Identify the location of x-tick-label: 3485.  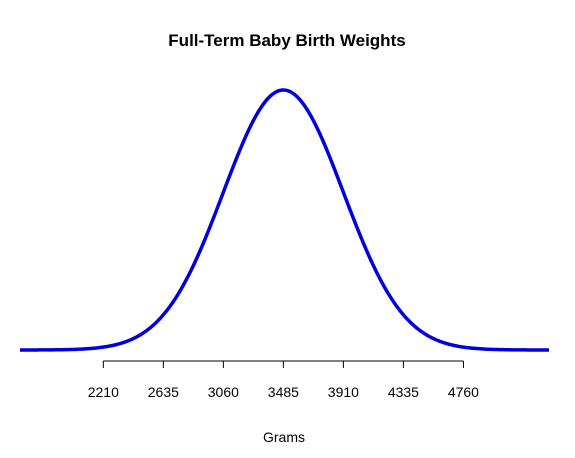
(283, 392).